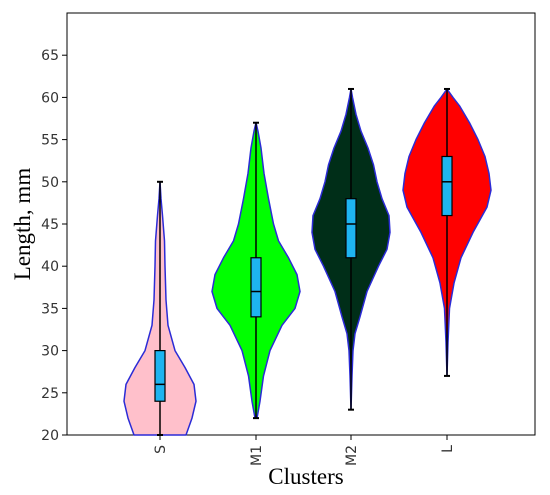  What do you see at coordinates (50, 436) in the screenshot?
I see `y-tick-label: 20` at bounding box center [50, 436].